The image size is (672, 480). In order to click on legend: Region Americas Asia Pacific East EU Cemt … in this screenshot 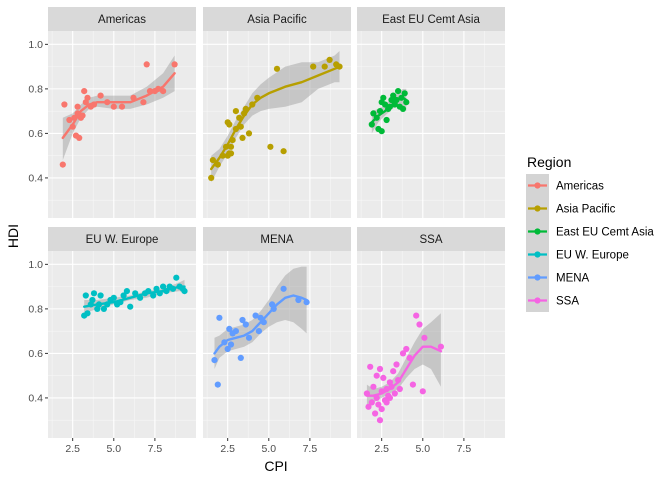, I will do `click(590, 233)`.